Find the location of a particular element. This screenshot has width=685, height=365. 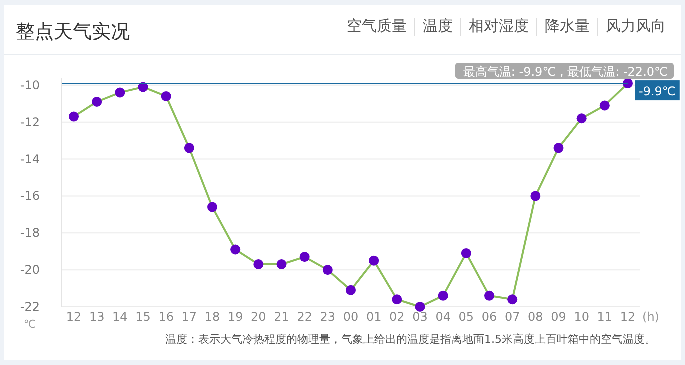

y-tick-label: -16 is located at coordinates (30, 196).